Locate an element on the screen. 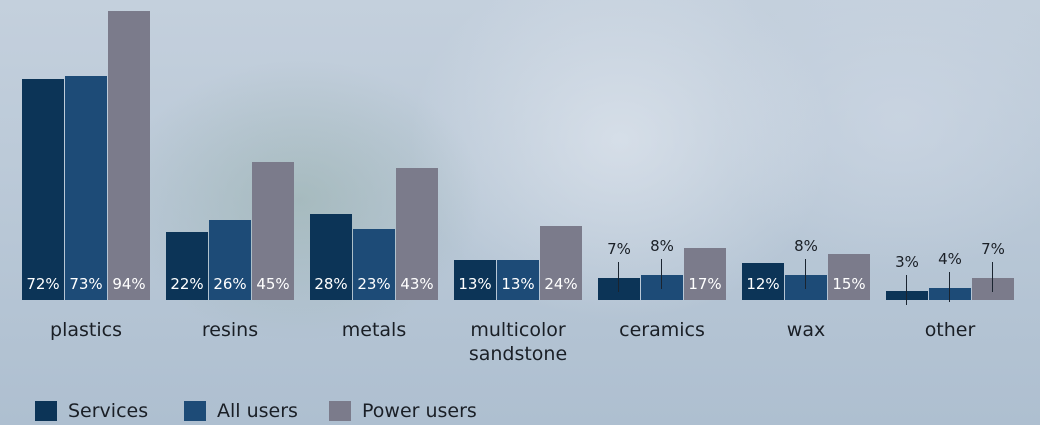 The width and height of the screenshot is (1040, 425). category-label: ceramics is located at coordinates (662, 330).